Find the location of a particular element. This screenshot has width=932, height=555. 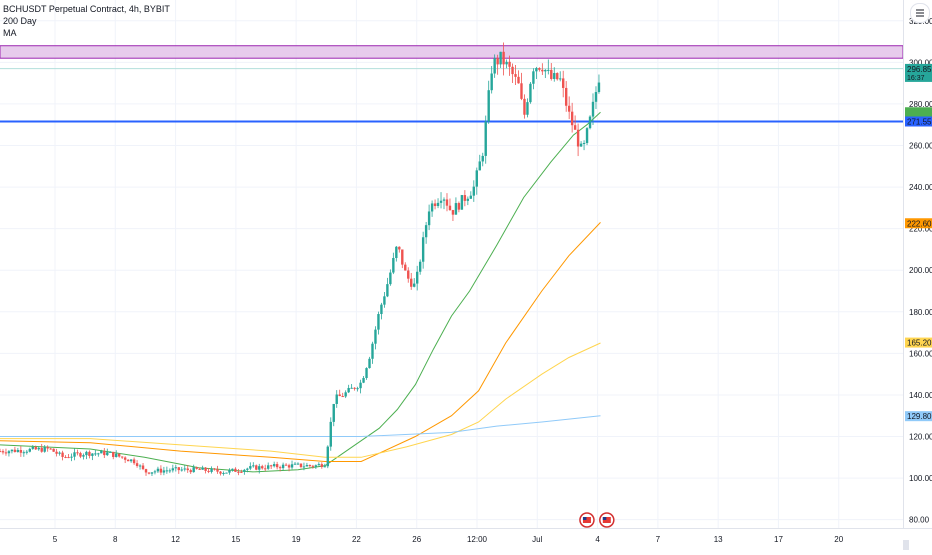

moving-average-line is located at coordinates (300, 426).